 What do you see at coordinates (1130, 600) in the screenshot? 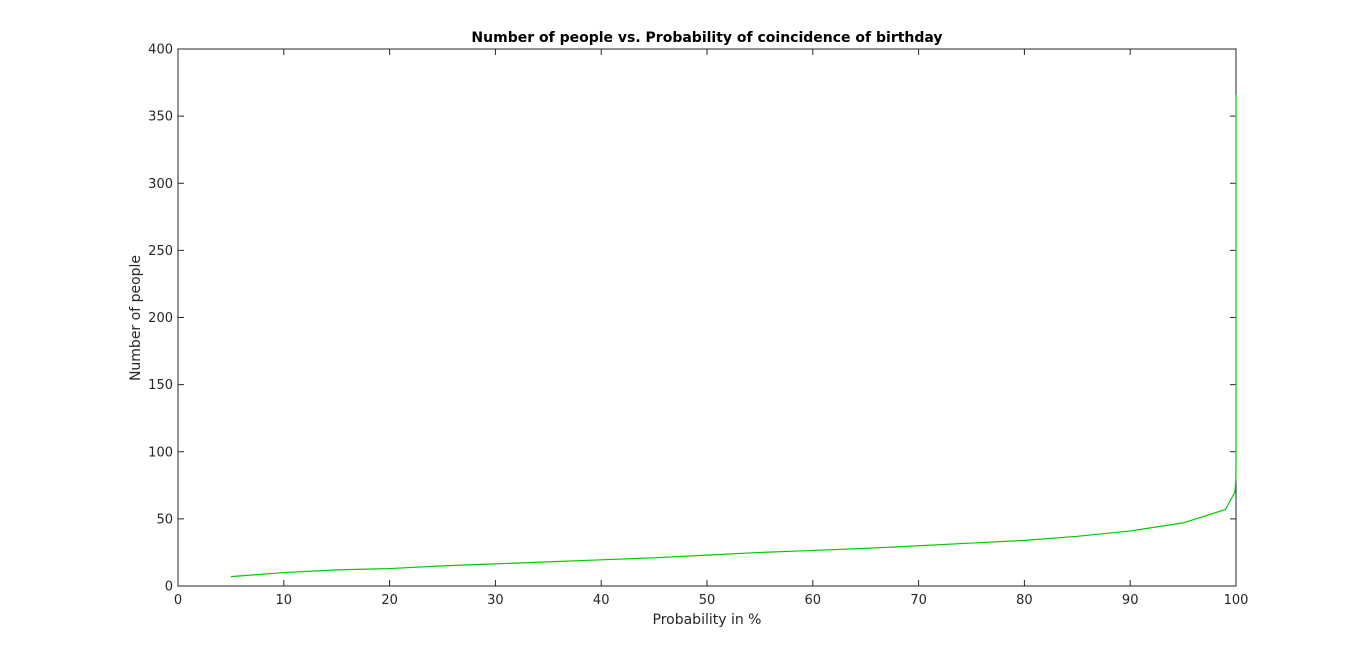
I see `x-tick-label: 90` at bounding box center [1130, 600].